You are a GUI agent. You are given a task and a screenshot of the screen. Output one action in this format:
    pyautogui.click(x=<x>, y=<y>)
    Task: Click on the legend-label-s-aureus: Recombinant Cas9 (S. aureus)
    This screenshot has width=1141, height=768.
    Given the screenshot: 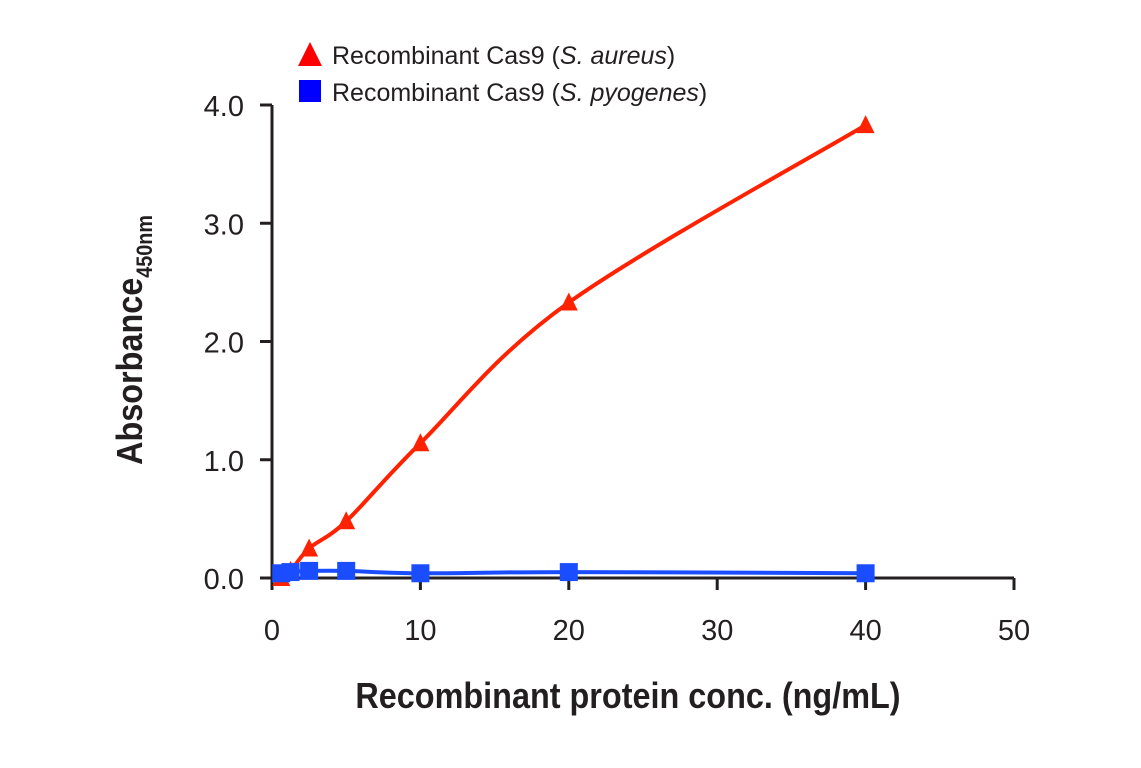 What is the action you would take?
    pyautogui.click(x=503, y=56)
    